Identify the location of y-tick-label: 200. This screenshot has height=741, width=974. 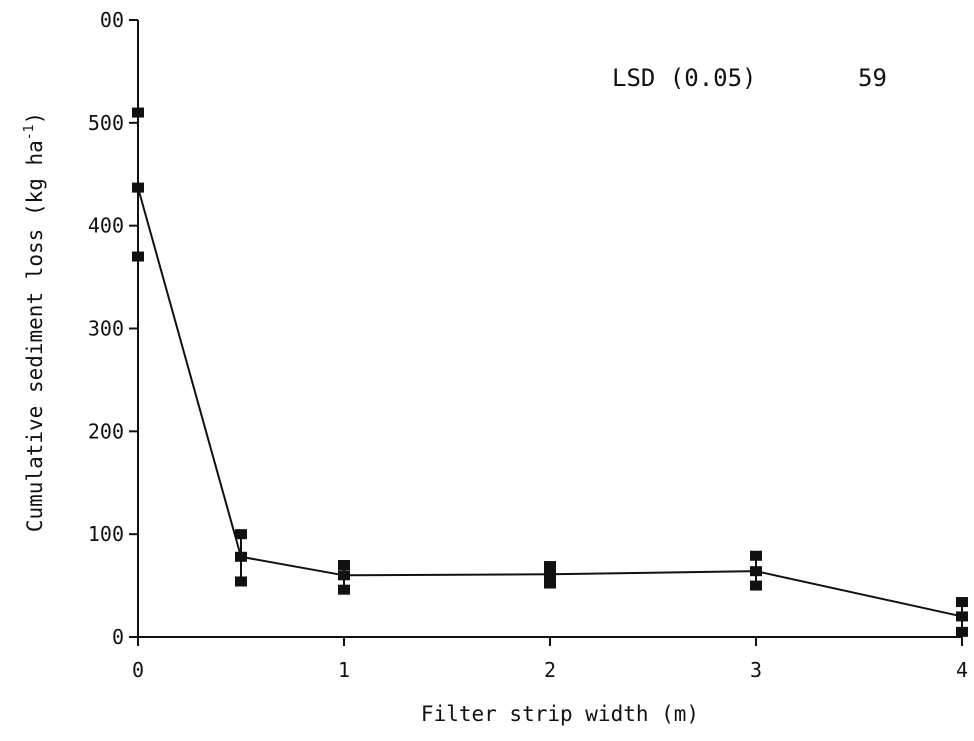
(106, 431).